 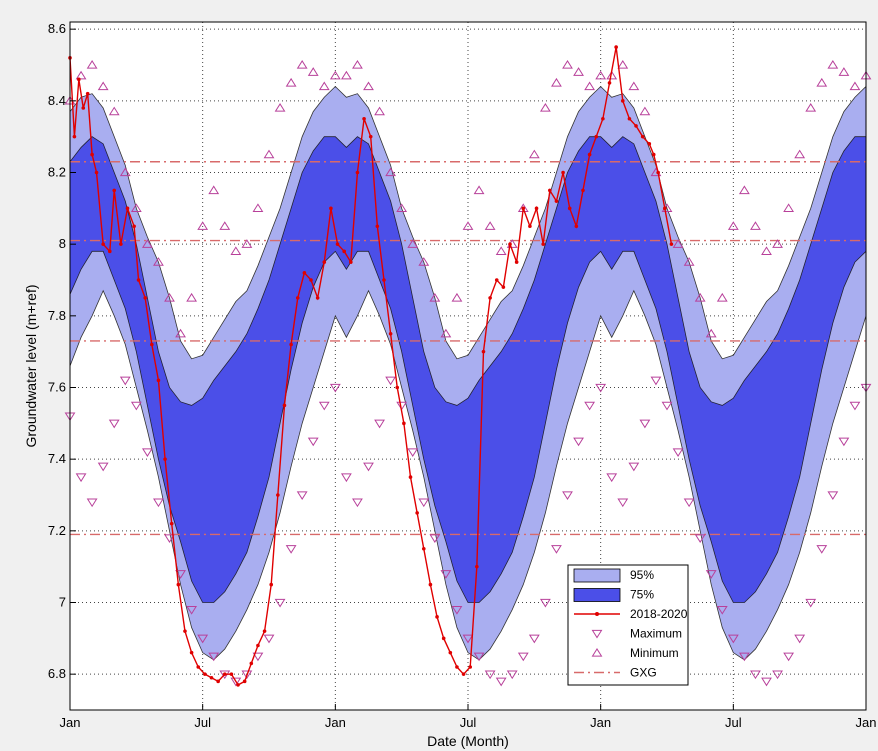 I want to click on y-tick-label: 8, so click(x=62, y=243).